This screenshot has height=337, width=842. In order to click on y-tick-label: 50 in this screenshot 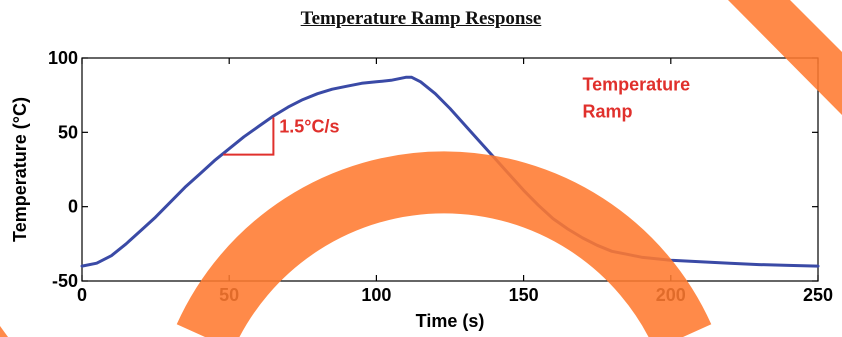, I will do `click(68, 132)`.